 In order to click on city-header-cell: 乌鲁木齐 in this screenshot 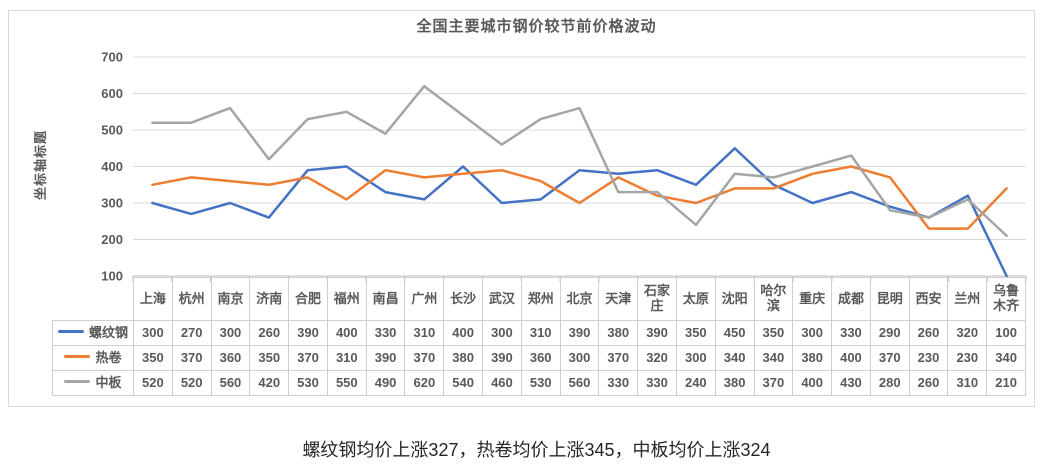, I will do `click(1006, 299)`.